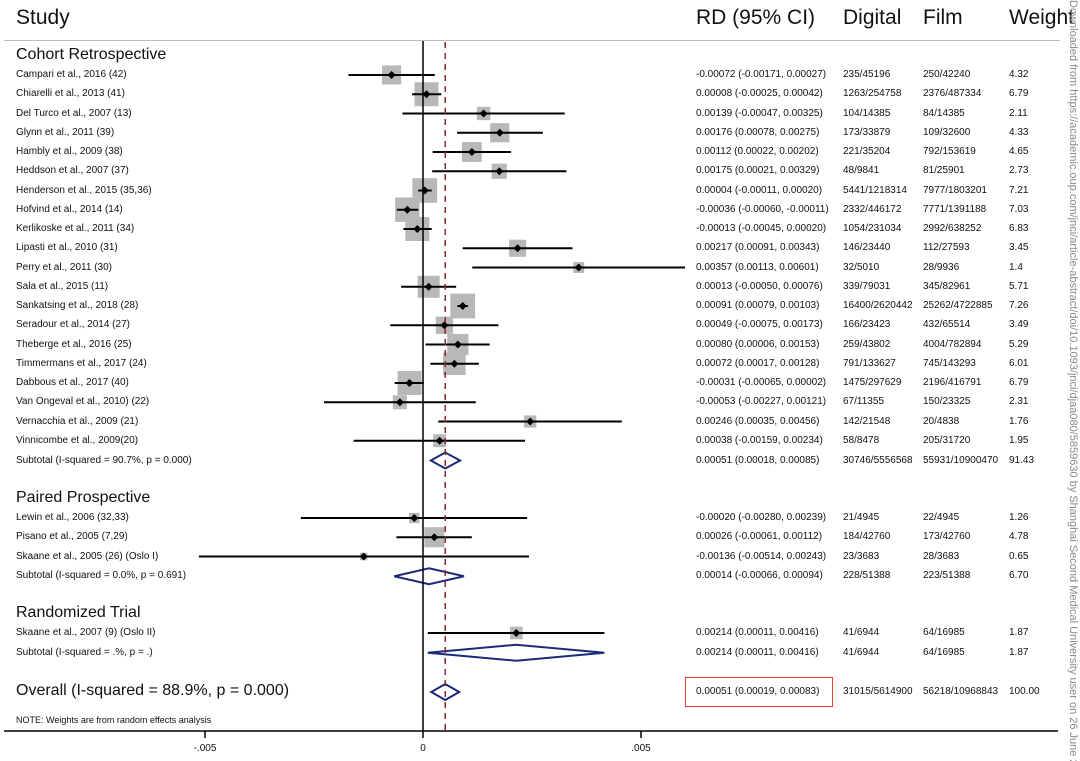 This screenshot has width=1080, height=761. What do you see at coordinates (861, 267) in the screenshot?
I see `study-digital: 32/5010` at bounding box center [861, 267].